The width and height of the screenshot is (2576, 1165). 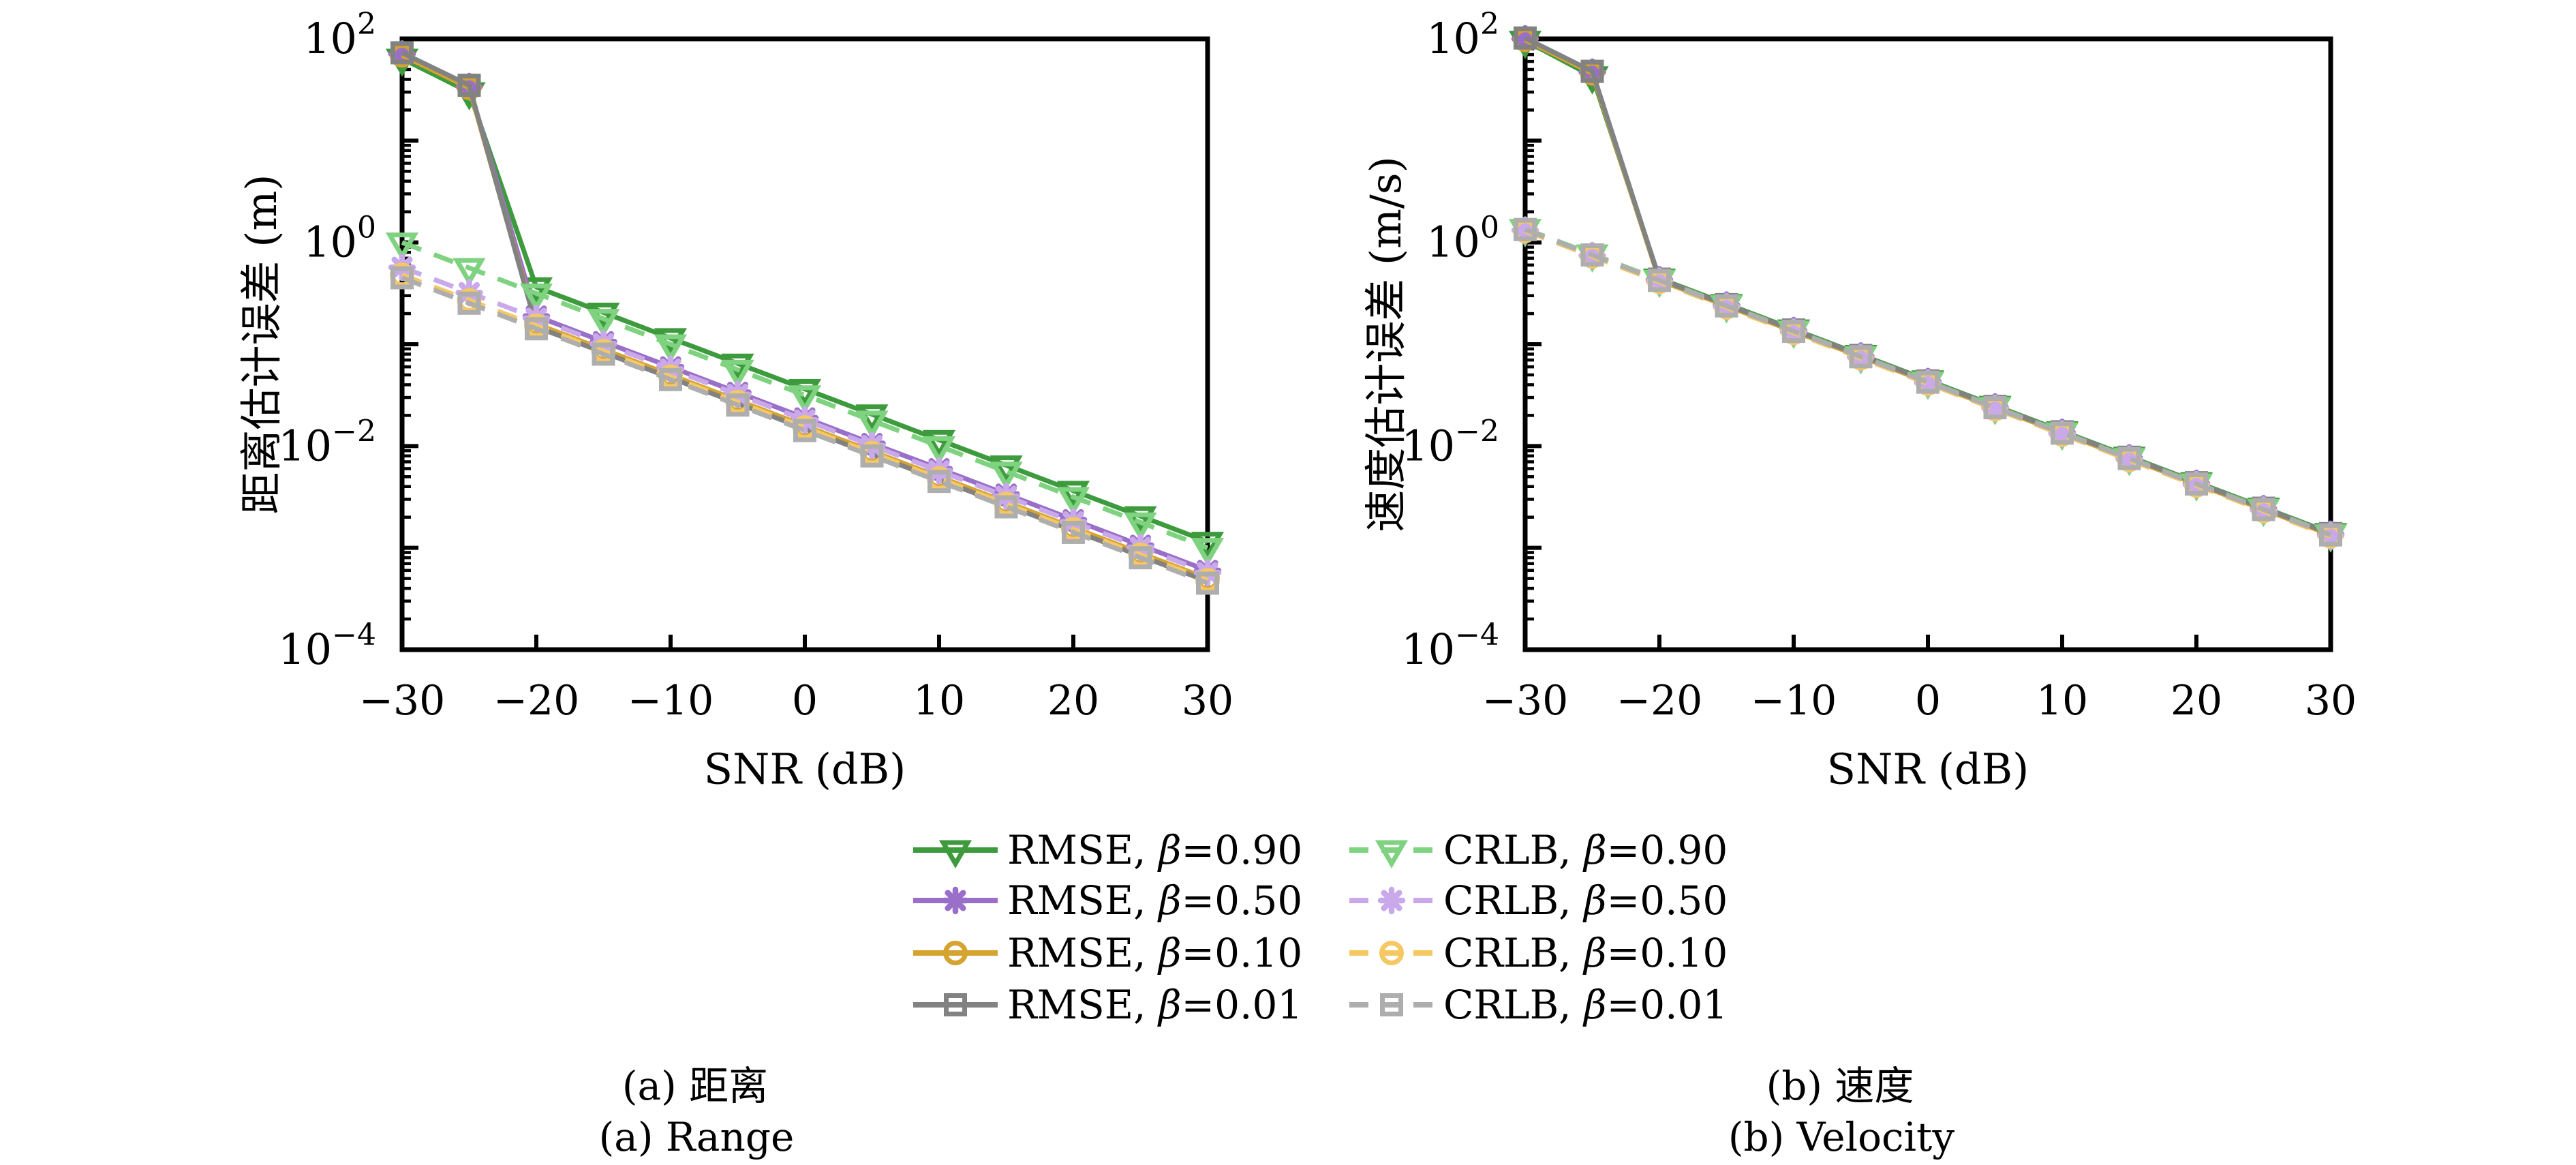 I want to click on velocity-line-RMSE, β=0.10, so click(x=1928, y=287).